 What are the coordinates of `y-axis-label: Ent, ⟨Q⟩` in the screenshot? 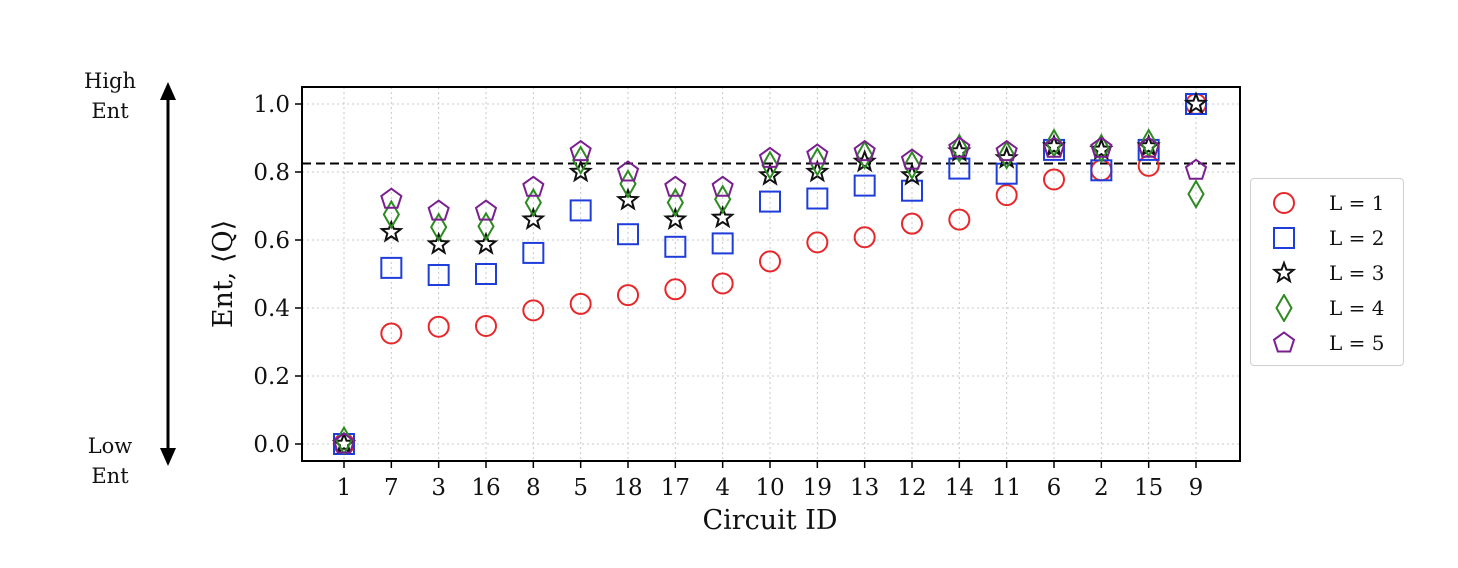 It's located at (223, 274).